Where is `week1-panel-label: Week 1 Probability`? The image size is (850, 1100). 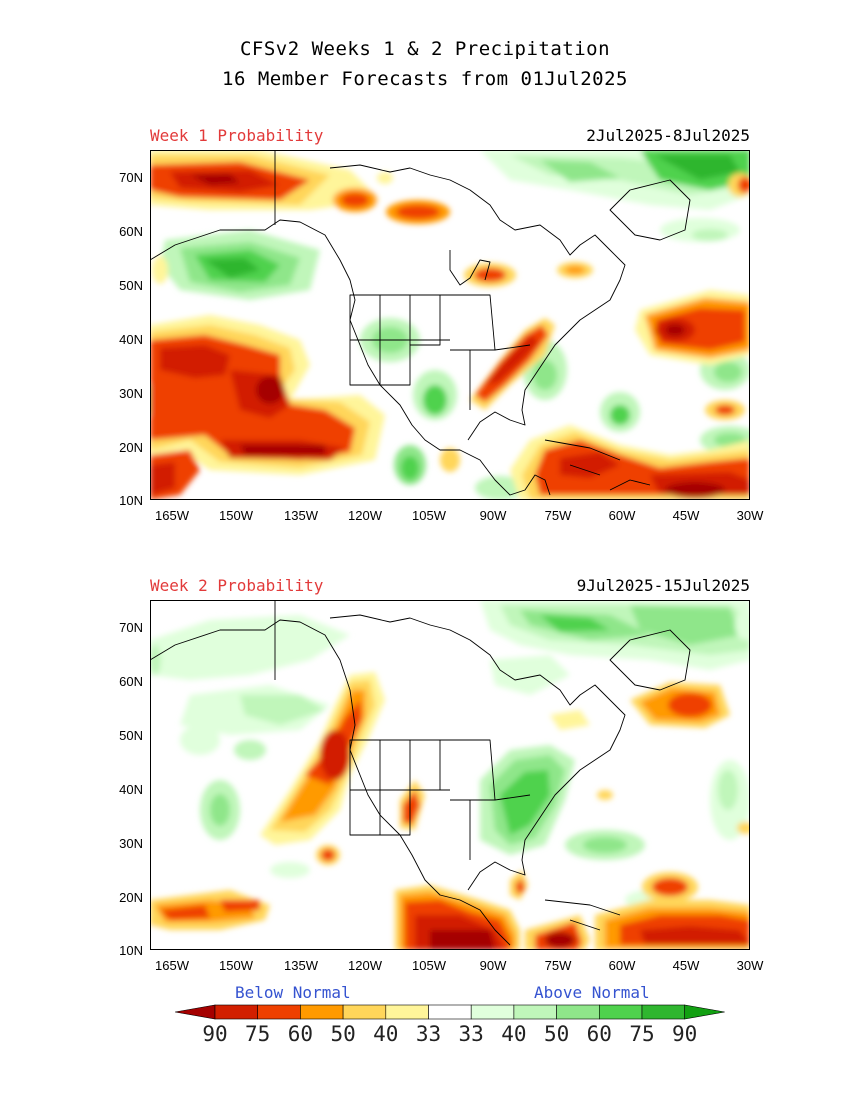
week1-panel-label: Week 1 Probability is located at coordinates (237, 135).